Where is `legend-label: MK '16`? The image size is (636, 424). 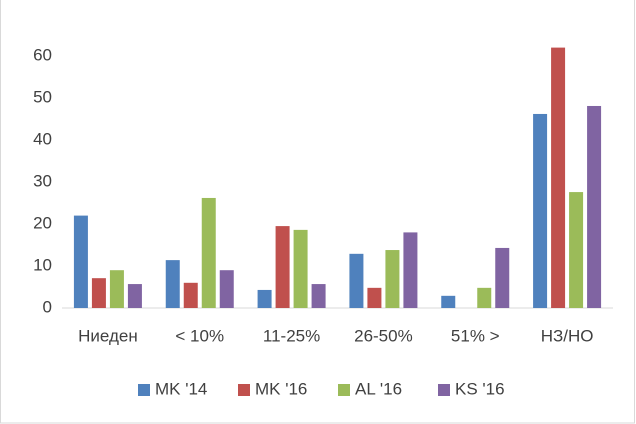 legend-label: MK '16 is located at coordinates (281, 388).